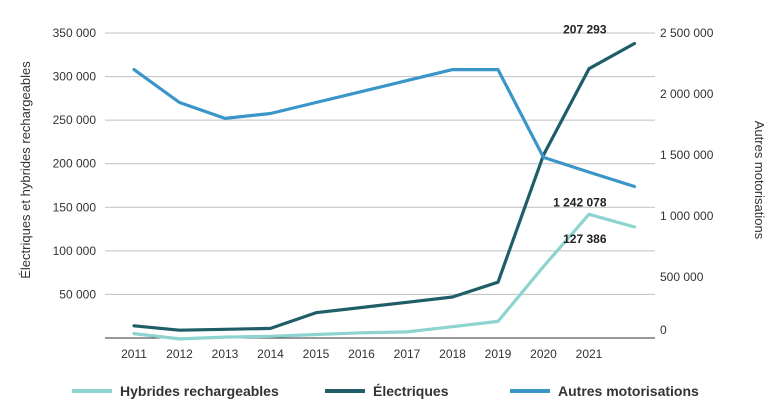 The width and height of the screenshot is (769, 420). Describe the element at coordinates (682, 277) in the screenshot. I see `right-tick-label: 500 000` at that location.